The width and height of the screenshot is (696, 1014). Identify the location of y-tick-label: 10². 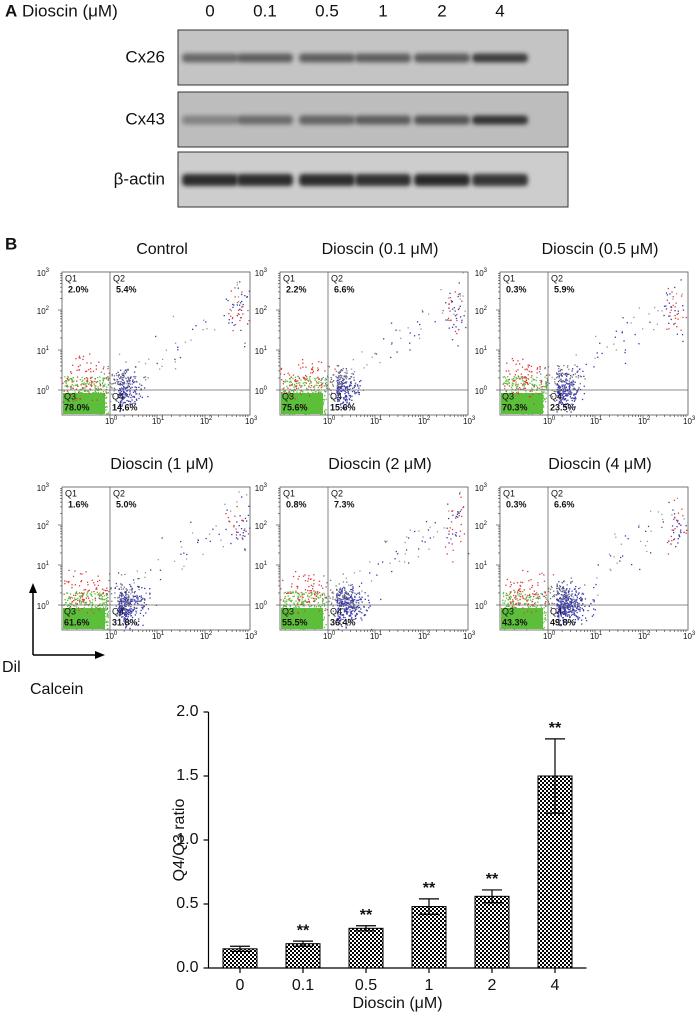
(261, 311).